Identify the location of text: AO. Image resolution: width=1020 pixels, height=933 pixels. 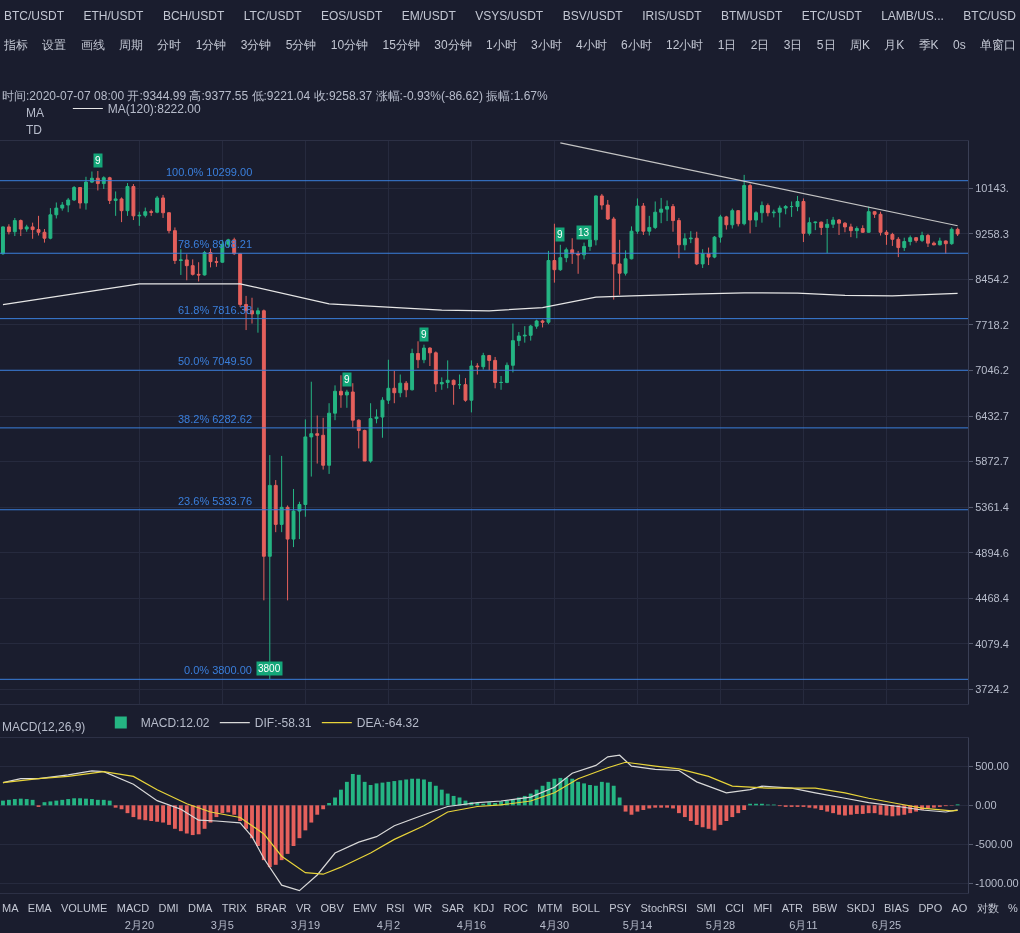
(959, 908).